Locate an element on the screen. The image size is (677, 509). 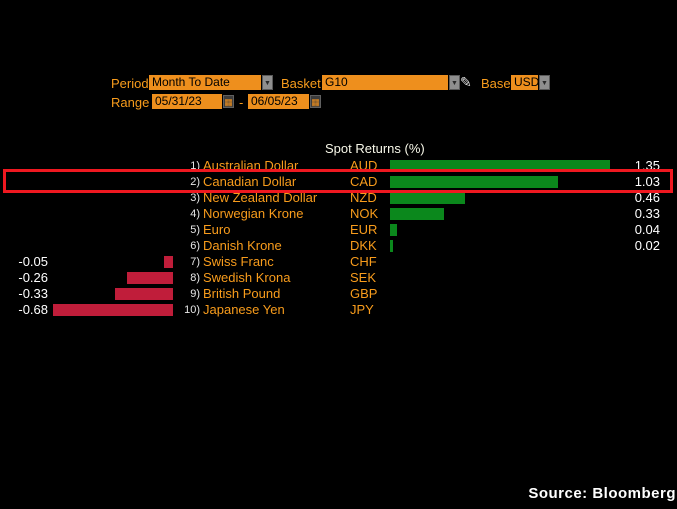
currency-row: 7) Swiss Franc CHF -0.05 is located at coordinates (338, 262).